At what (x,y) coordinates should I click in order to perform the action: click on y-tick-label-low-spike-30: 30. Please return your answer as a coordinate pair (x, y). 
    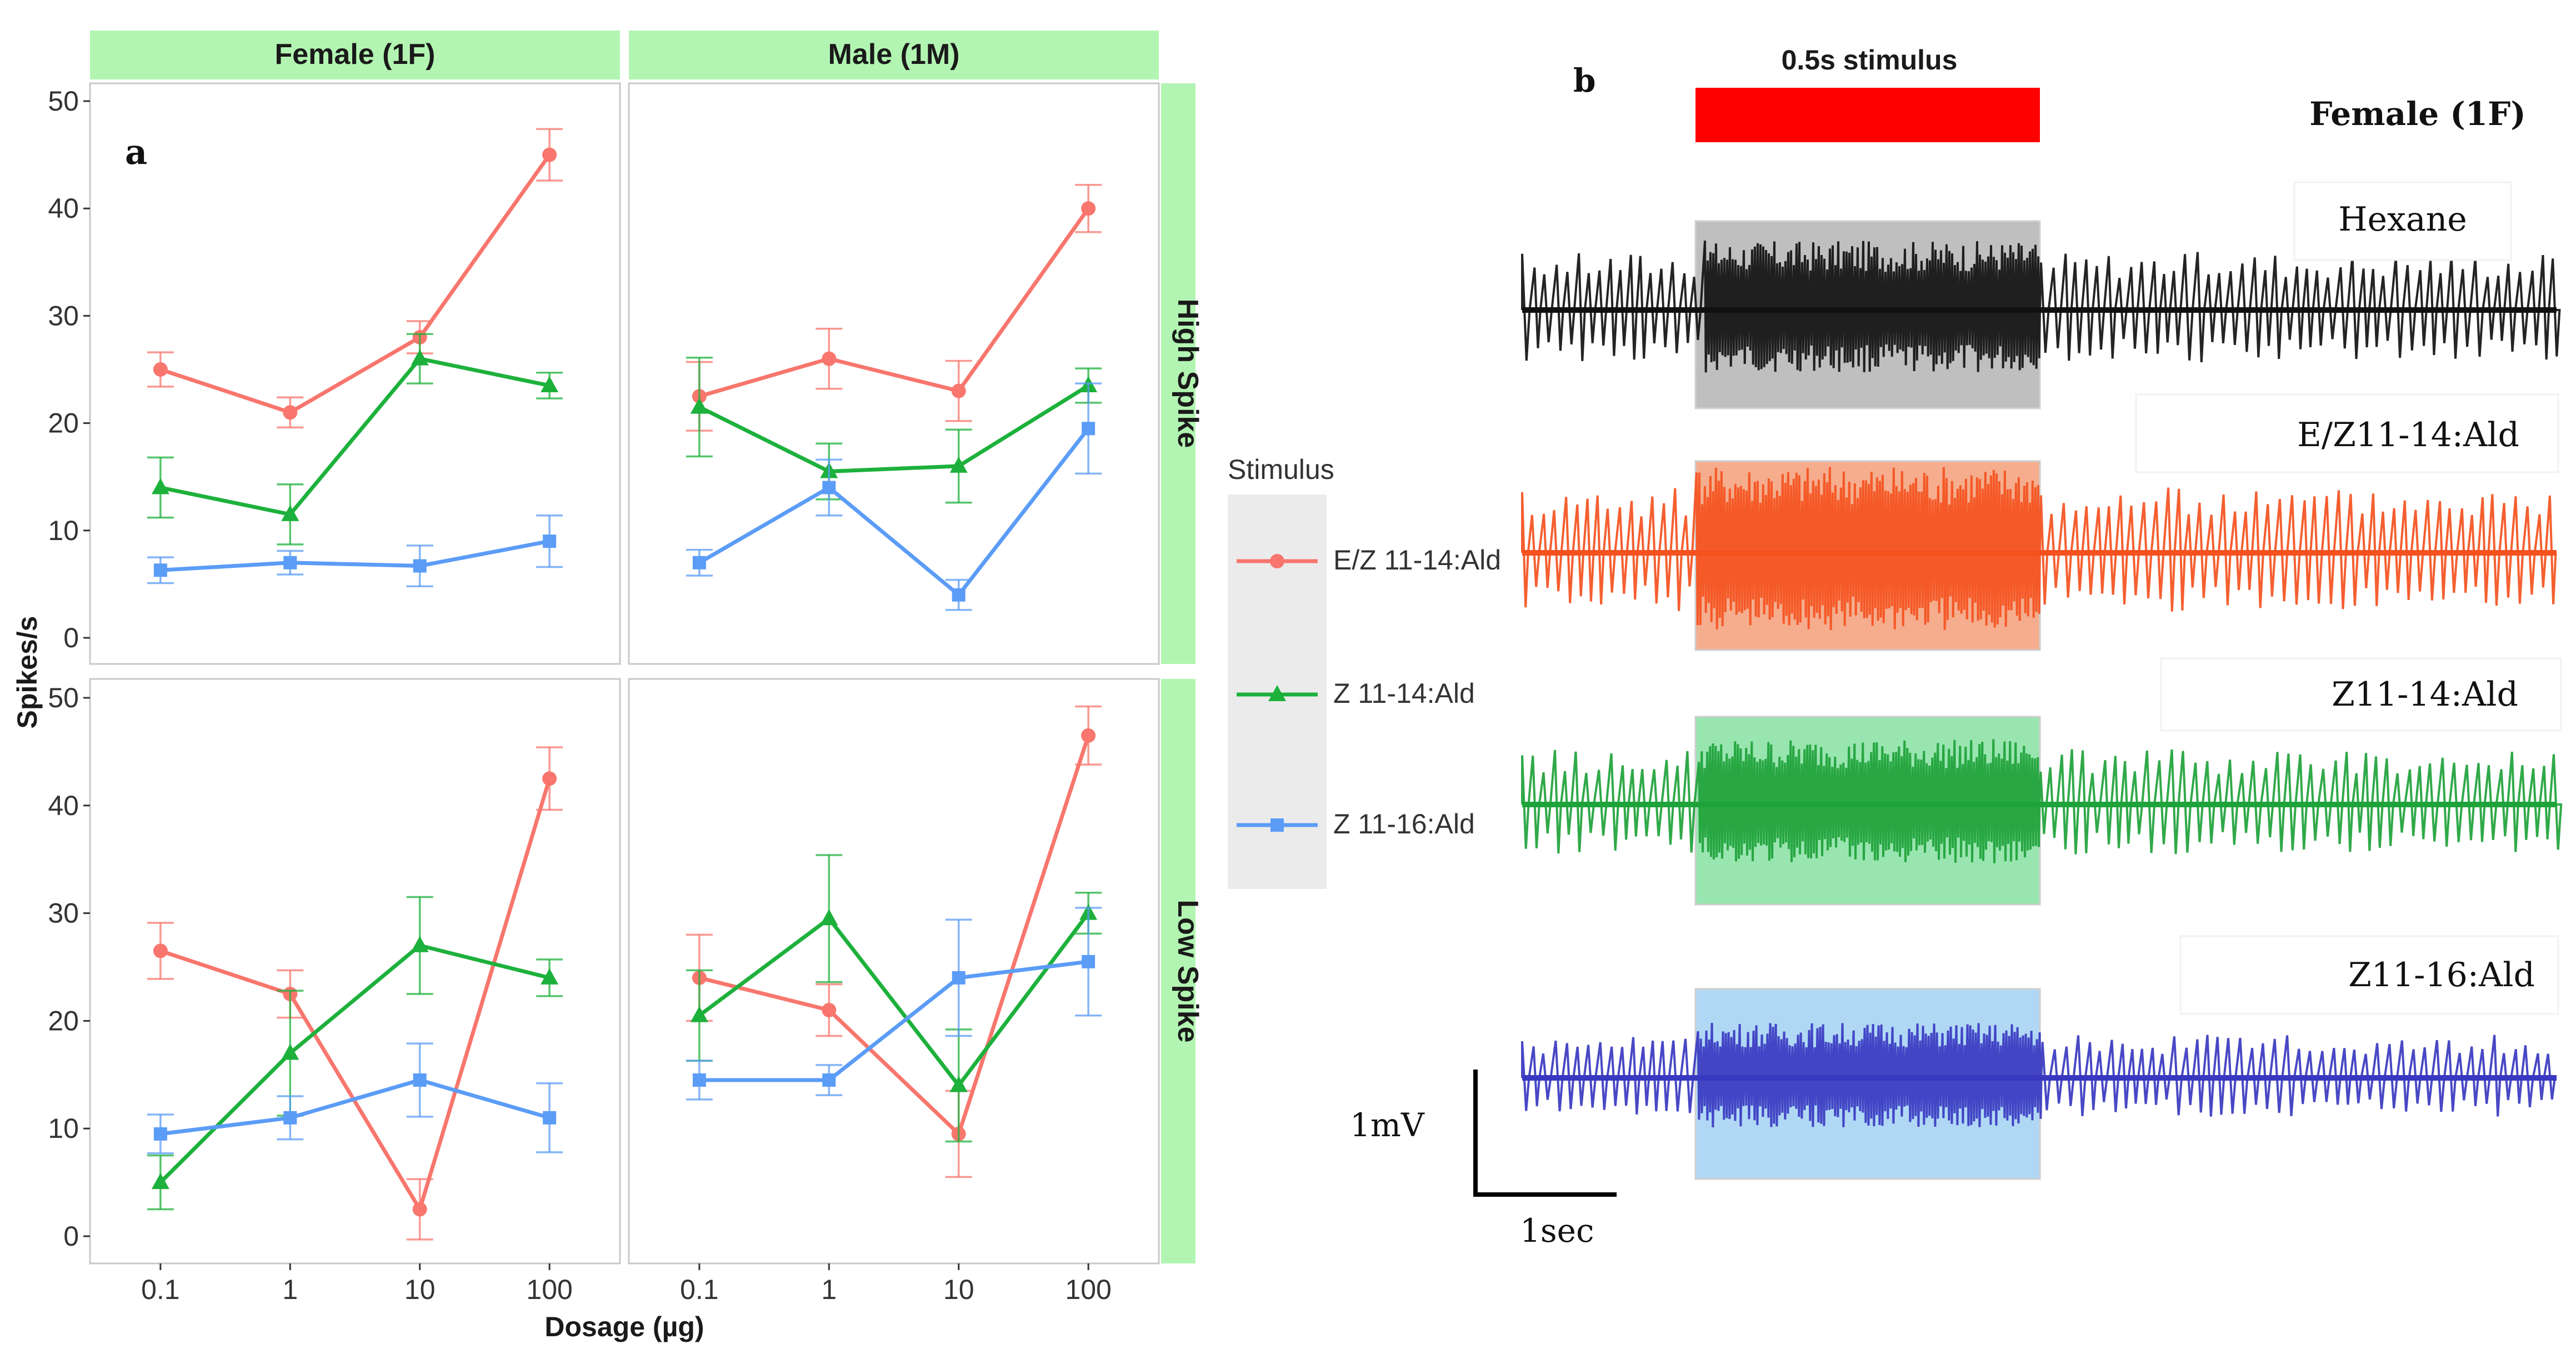
    Looking at the image, I should click on (63, 914).